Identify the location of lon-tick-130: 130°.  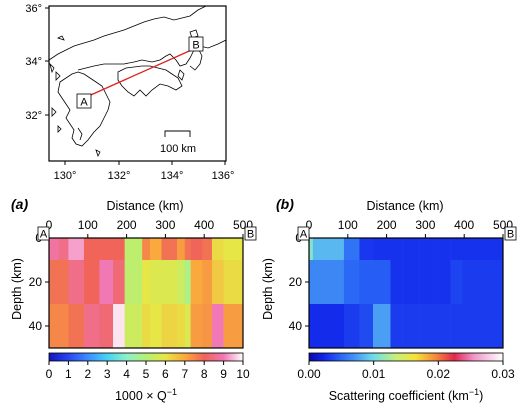
(65, 176).